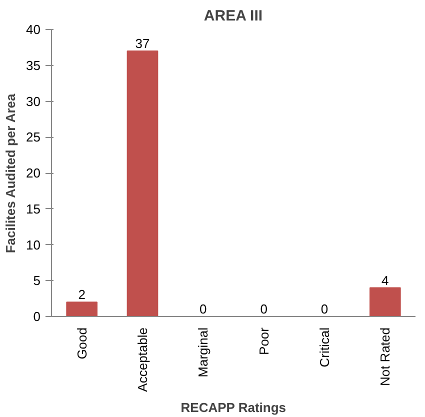 Image resolution: width=425 pixels, height=417 pixels. I want to click on y-tick-label: 20, so click(33, 173).